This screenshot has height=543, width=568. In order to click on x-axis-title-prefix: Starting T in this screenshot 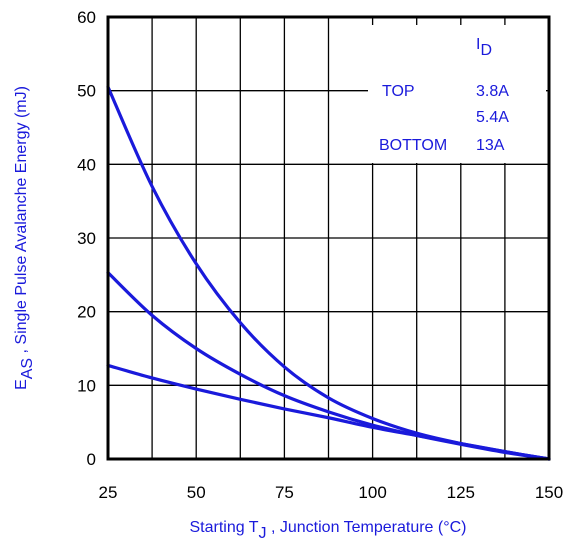, I will do `click(223, 527)`.